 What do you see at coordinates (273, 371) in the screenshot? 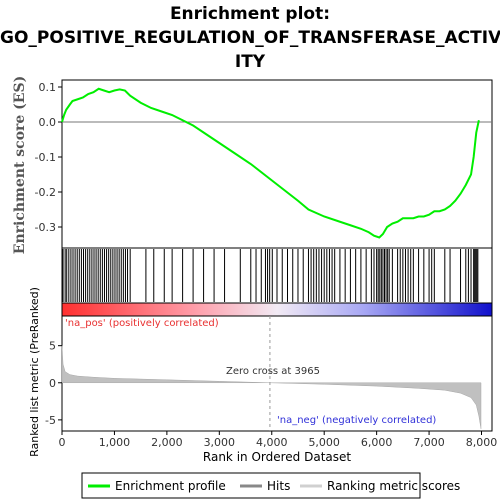
I see `zero-cross-annotation: Zero cross at 3965` at bounding box center [273, 371].